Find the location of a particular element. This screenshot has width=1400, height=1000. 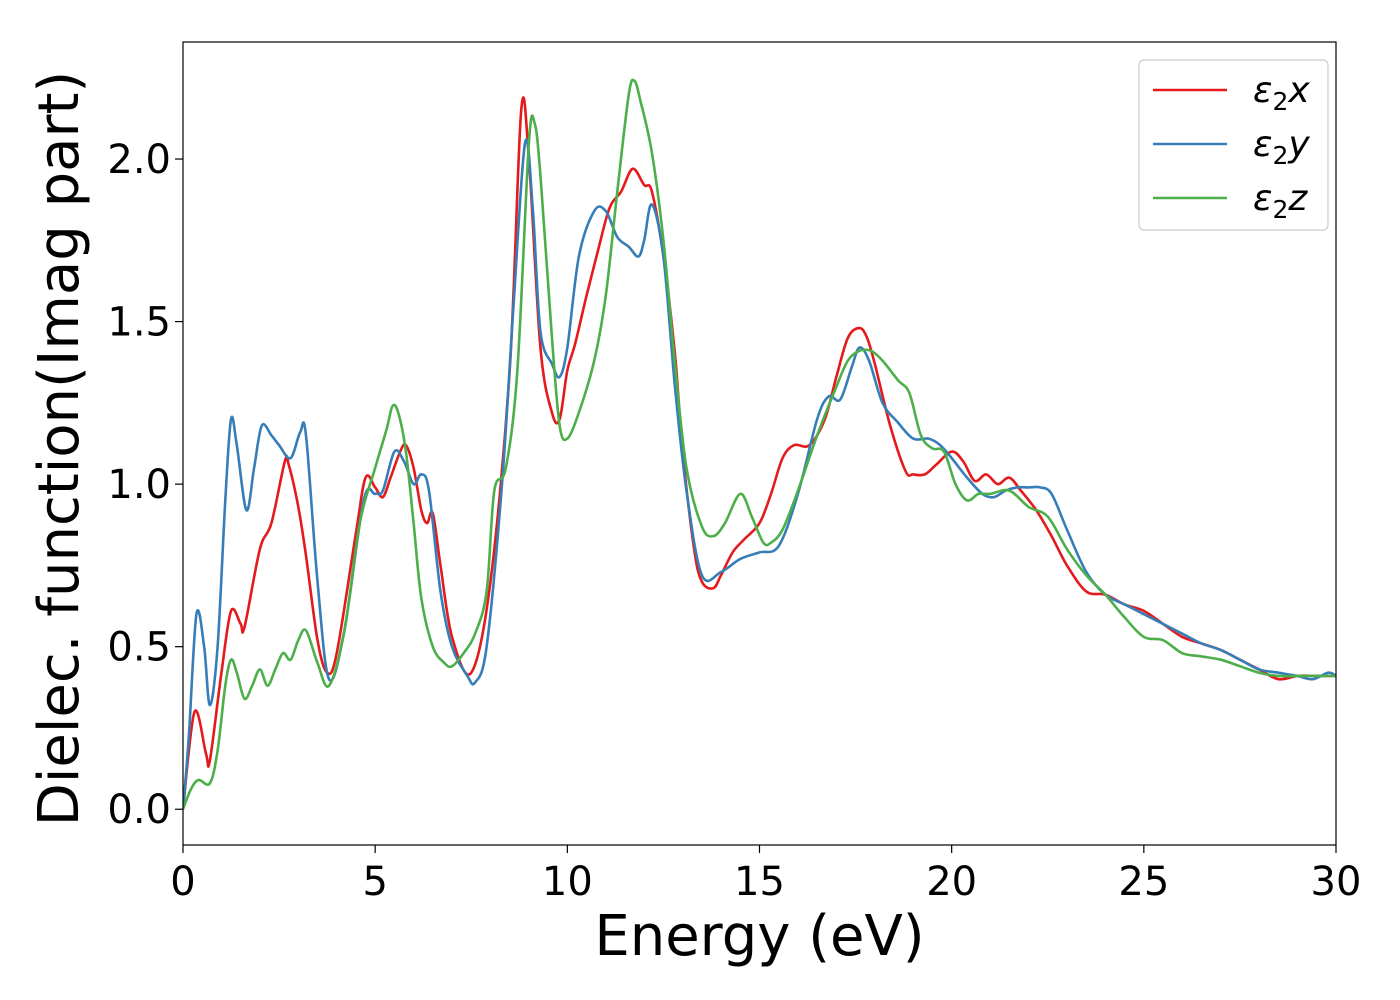

legend: ε2x ε2y ε2z is located at coordinates (1233, 145).